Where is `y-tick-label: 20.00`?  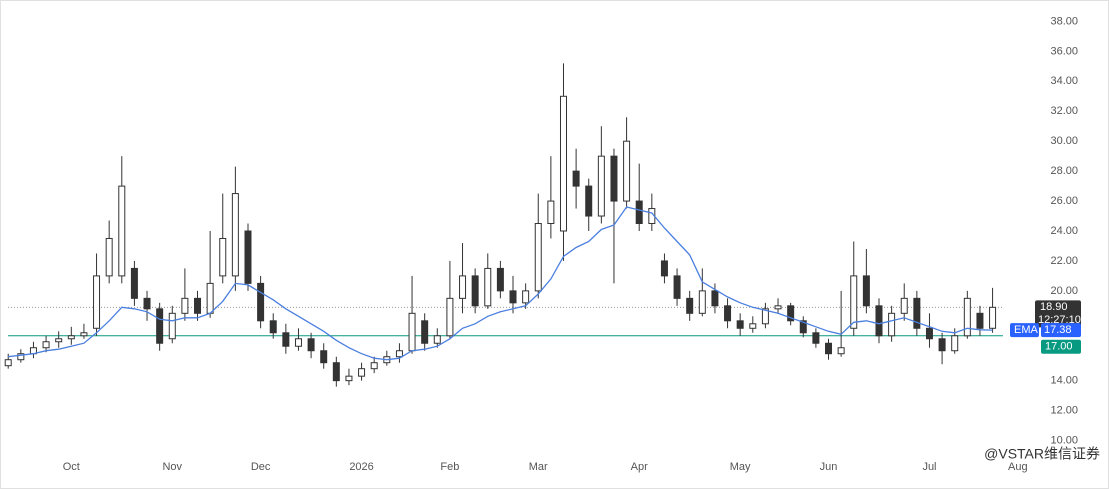 y-tick-label: 20.00 is located at coordinates (1064, 291).